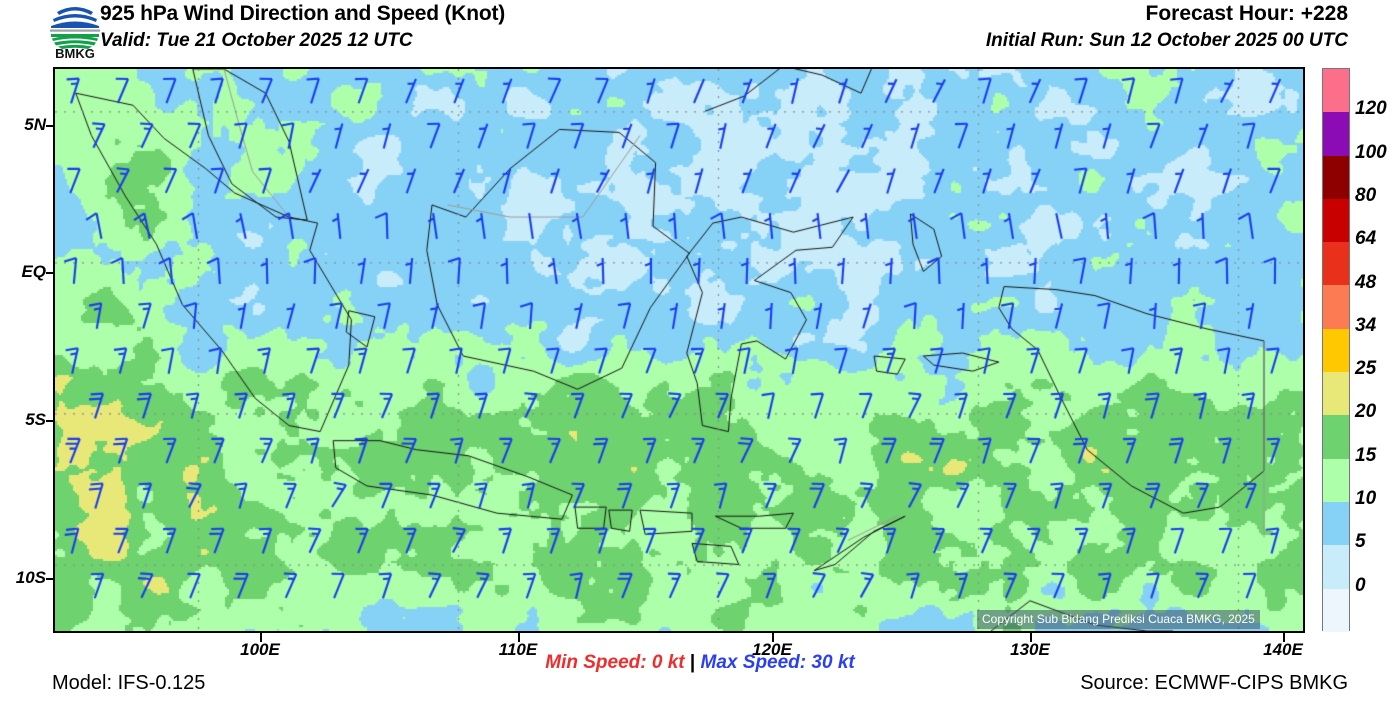 Image resolution: width=1400 pixels, height=709 pixels. I want to click on forecast-hour: Forecast Hour: +228, so click(1247, 13).